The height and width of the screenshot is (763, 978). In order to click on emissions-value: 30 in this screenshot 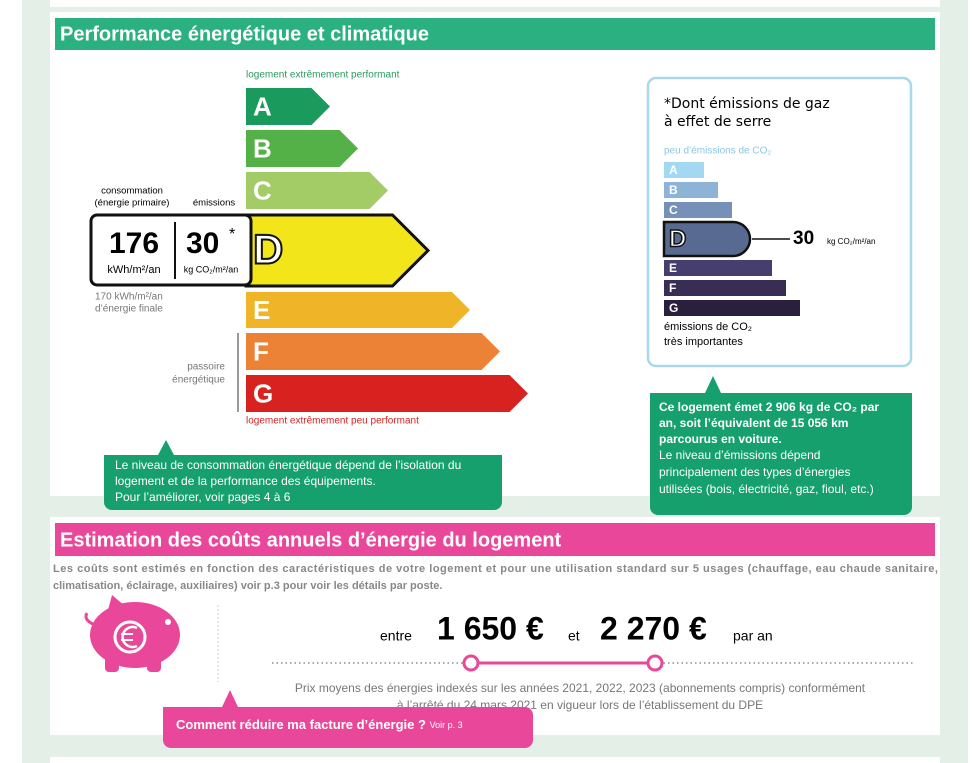, I will do `click(202, 243)`.